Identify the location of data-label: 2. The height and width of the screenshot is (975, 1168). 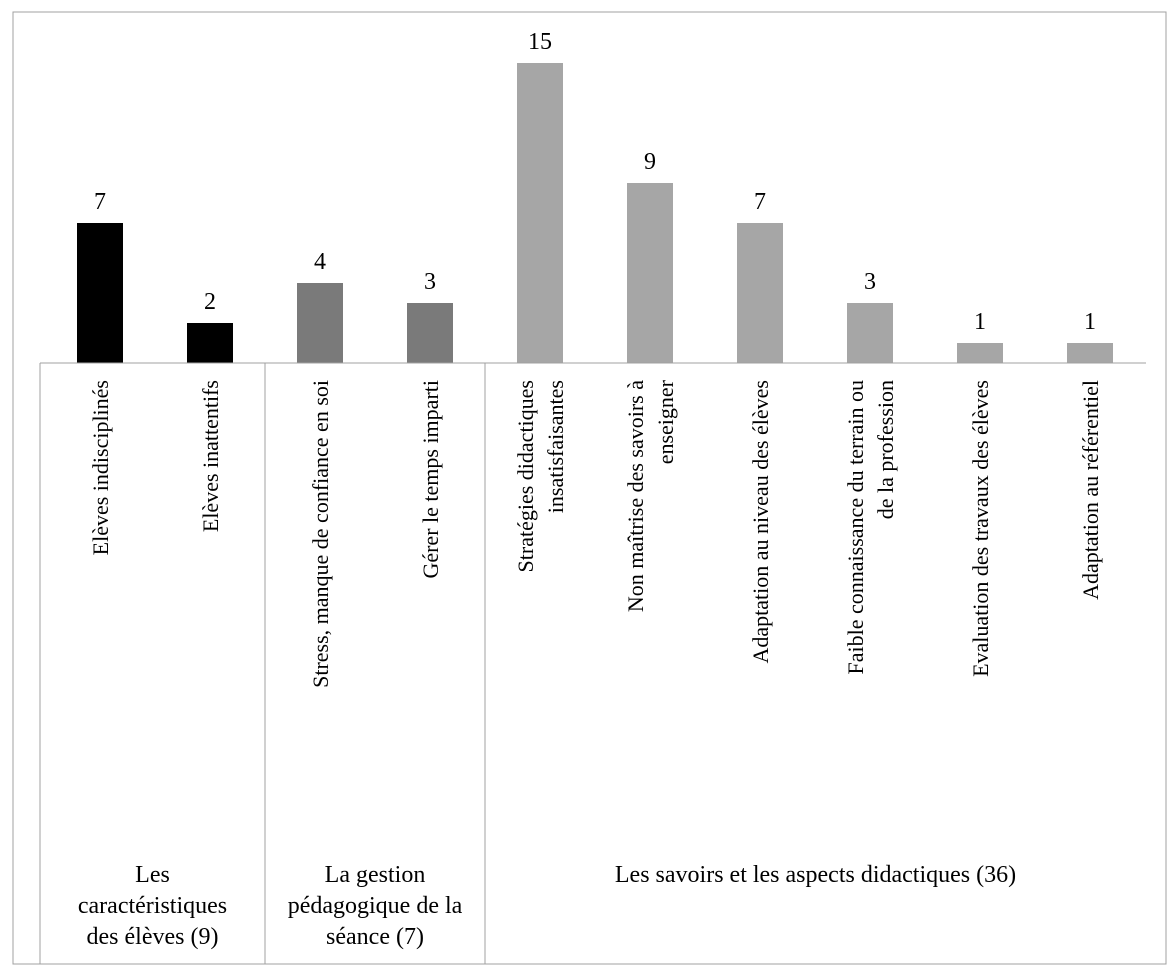
(210, 302).